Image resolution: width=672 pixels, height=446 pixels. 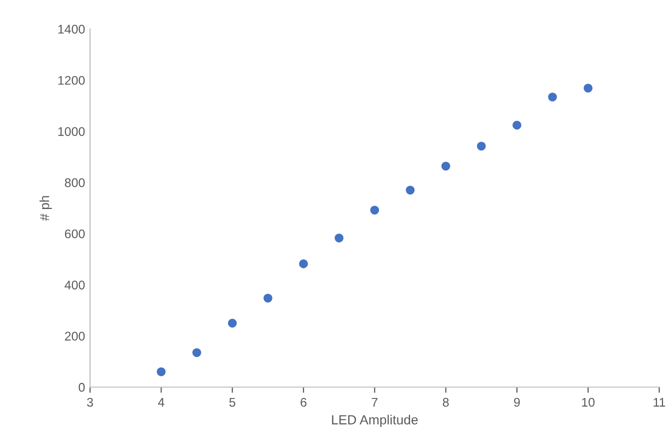 What do you see at coordinates (74, 336) in the screenshot?
I see `y-tick-label: 200` at bounding box center [74, 336].